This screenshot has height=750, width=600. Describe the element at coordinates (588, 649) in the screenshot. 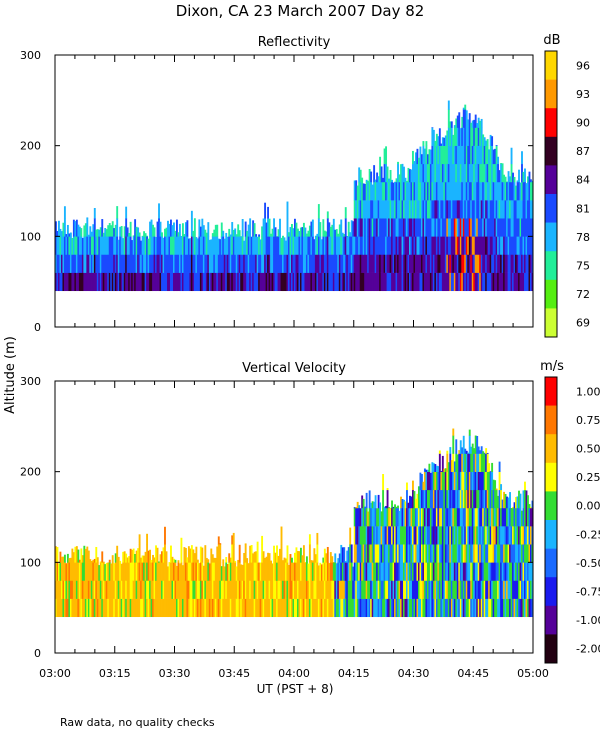

I see `colorbar-label: -2.00` at that location.